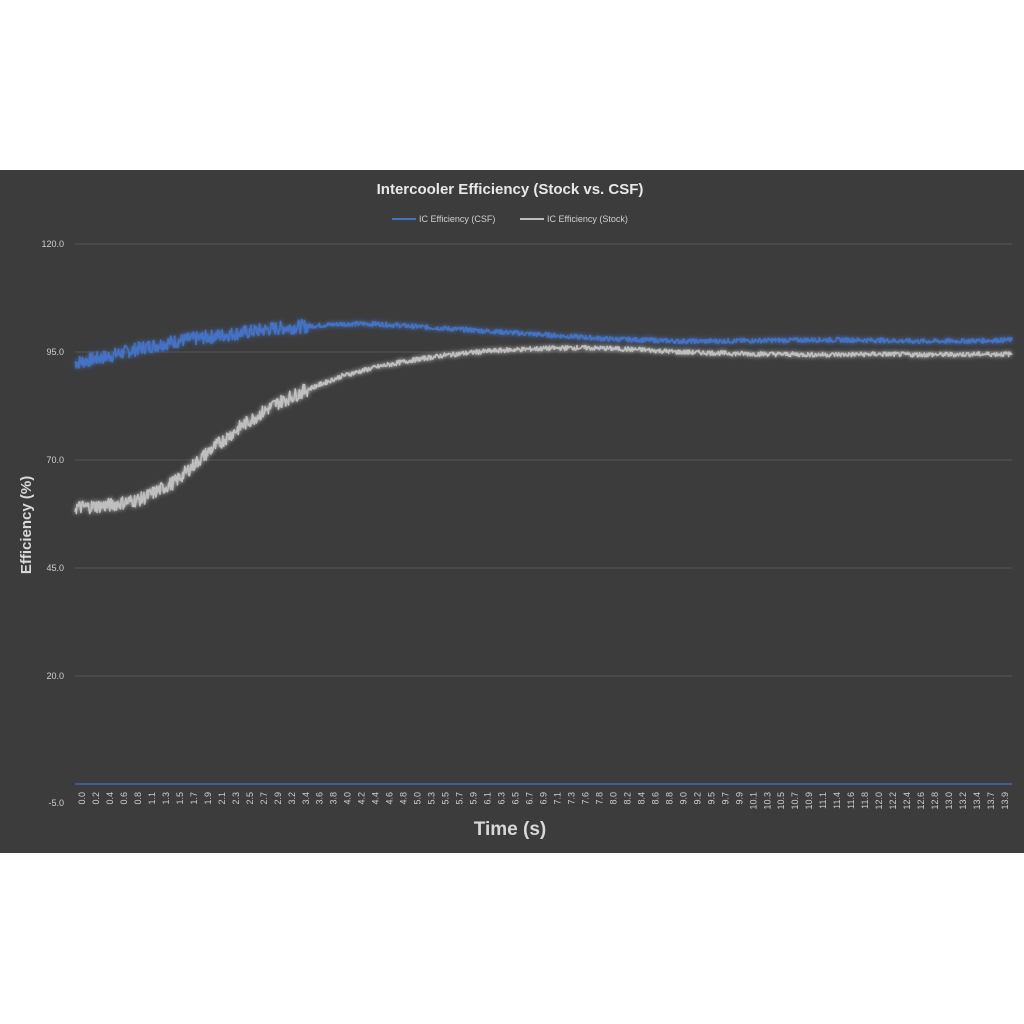 The image size is (1024, 1024). What do you see at coordinates (865, 800) in the screenshot?
I see `x-tick-label: 11.8` at bounding box center [865, 800].